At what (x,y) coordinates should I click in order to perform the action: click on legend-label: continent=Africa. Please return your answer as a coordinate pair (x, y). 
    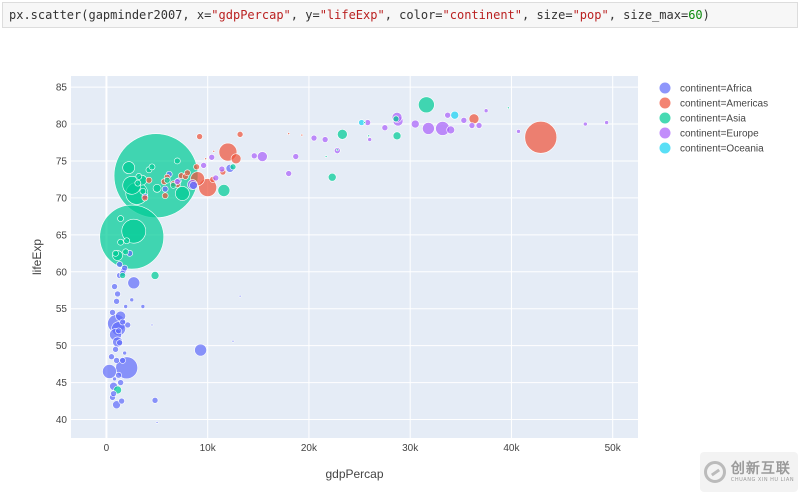
    Looking at the image, I should click on (716, 89).